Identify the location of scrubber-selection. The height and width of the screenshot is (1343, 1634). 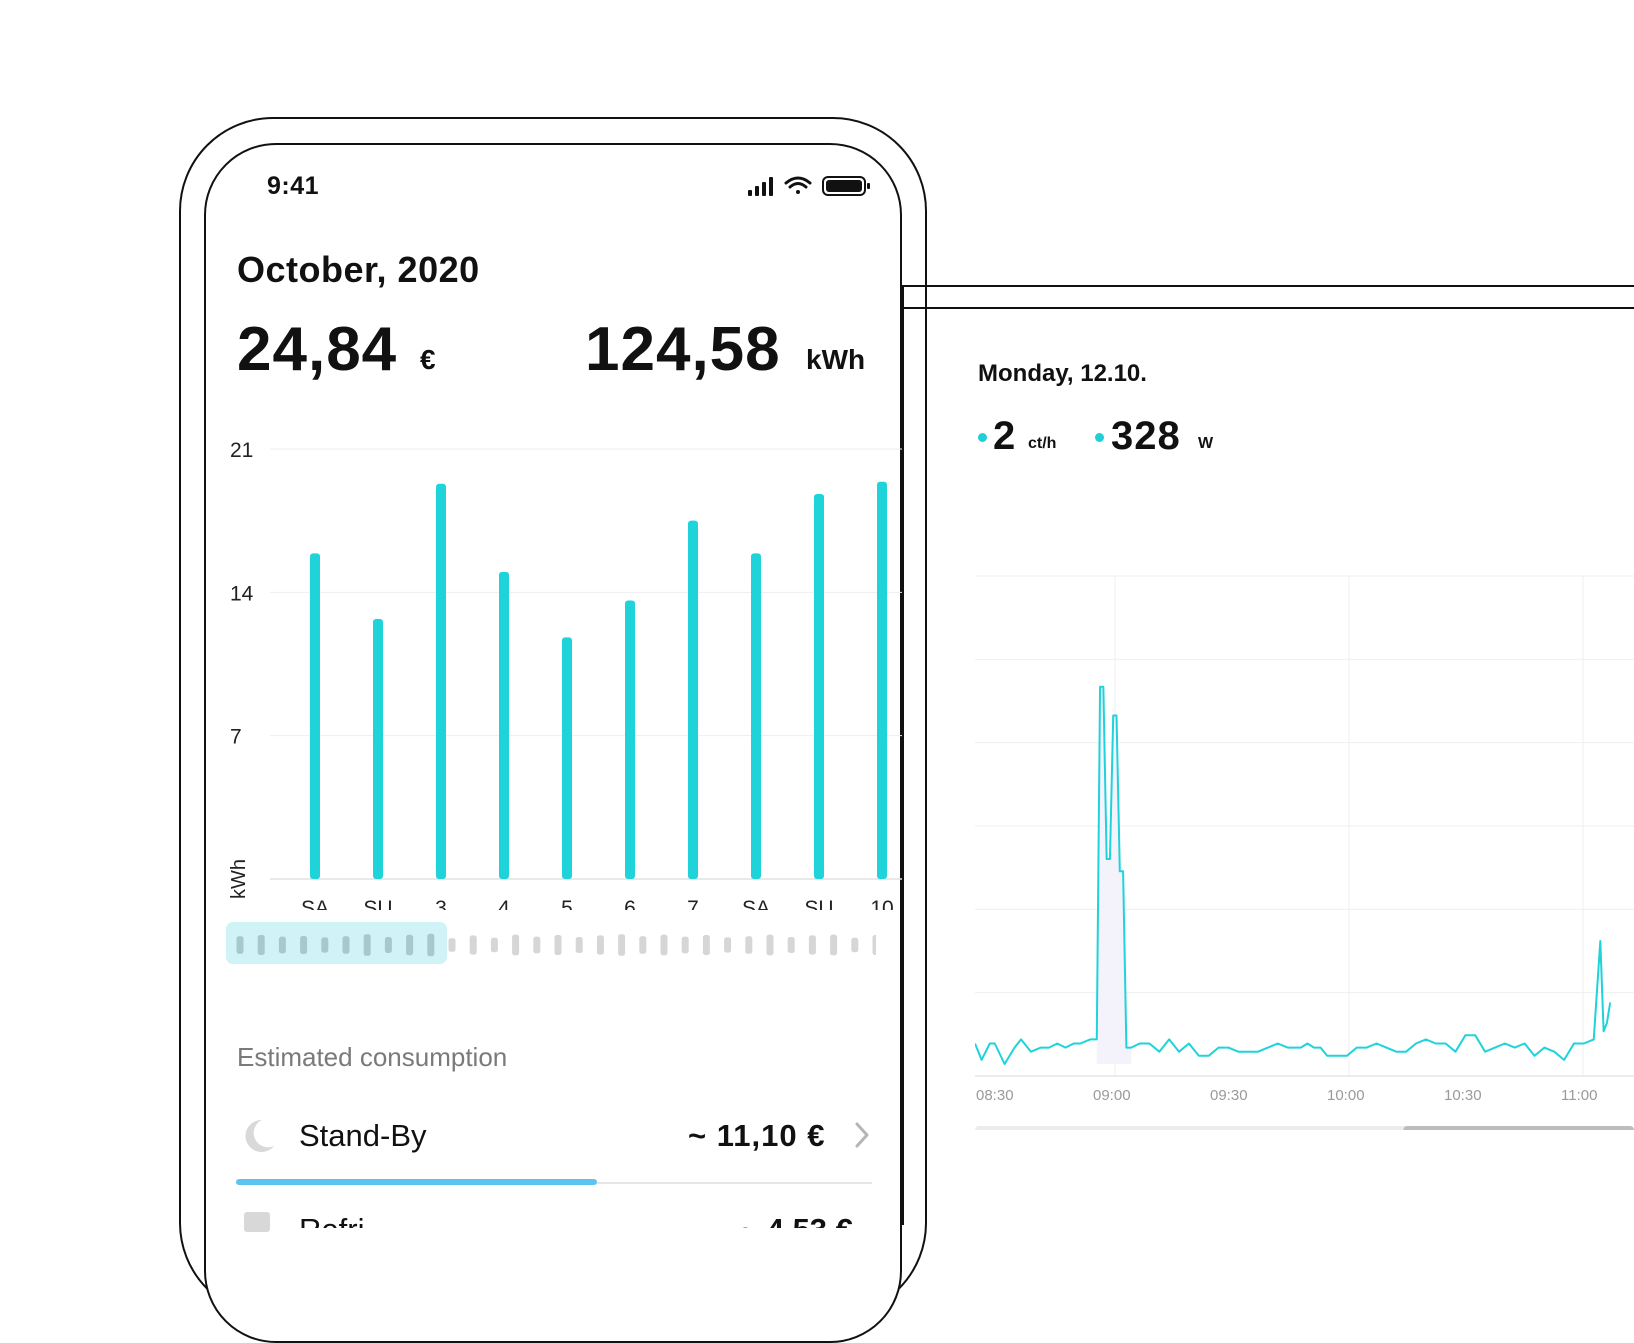
(336, 943).